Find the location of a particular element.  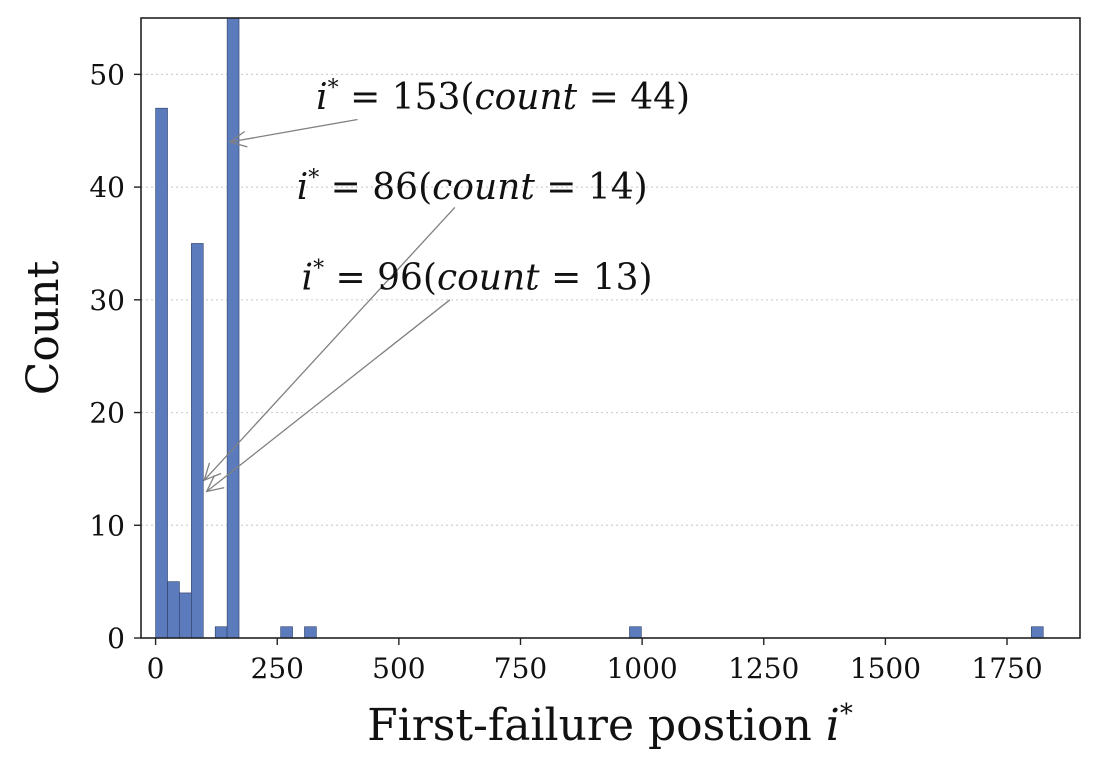

annotation-label: i* = 86(count = 14) is located at coordinates (472, 187).